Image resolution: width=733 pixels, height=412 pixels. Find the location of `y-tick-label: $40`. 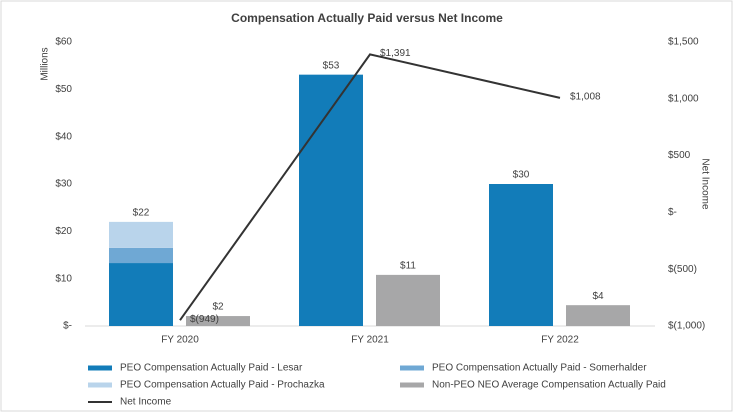

y-tick-label: $40 is located at coordinates (63, 136).